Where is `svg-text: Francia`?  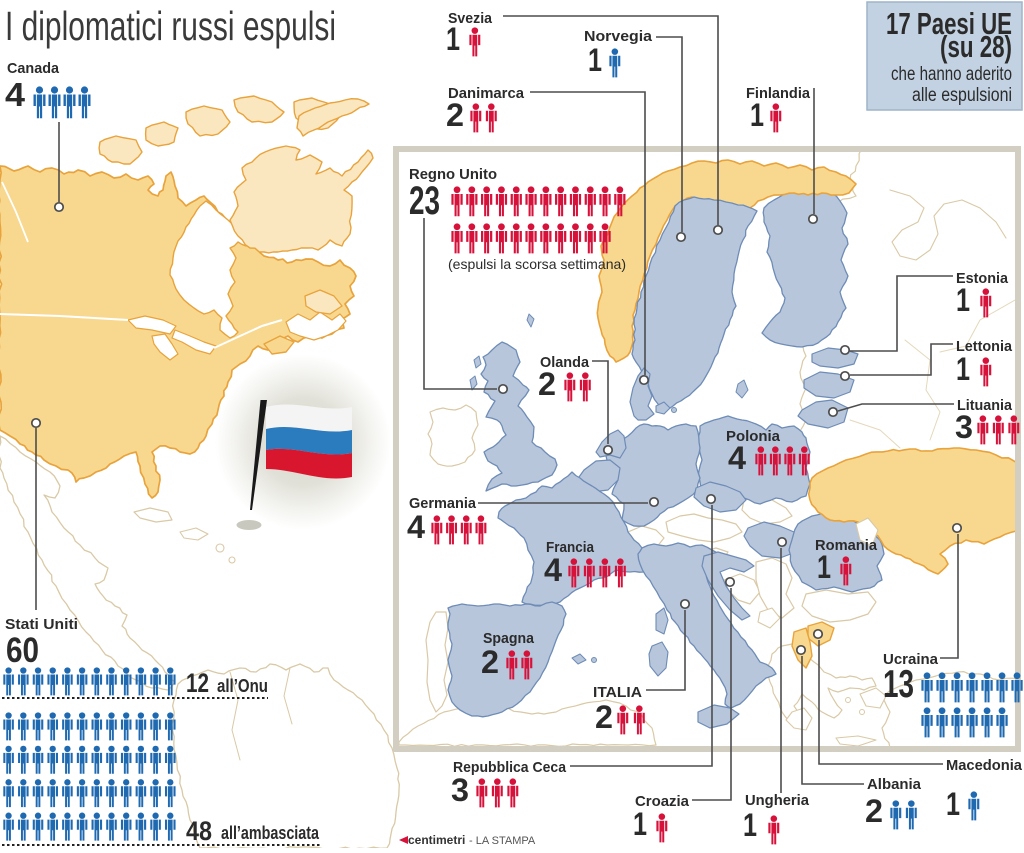 svg-text: Francia is located at coordinates (570, 547).